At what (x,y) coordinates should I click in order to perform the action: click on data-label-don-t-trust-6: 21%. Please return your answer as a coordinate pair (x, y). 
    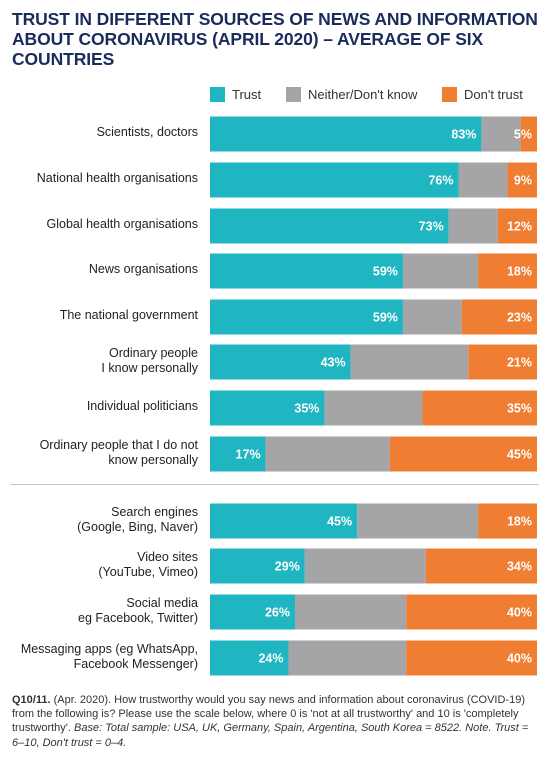
    Looking at the image, I should click on (519, 363).